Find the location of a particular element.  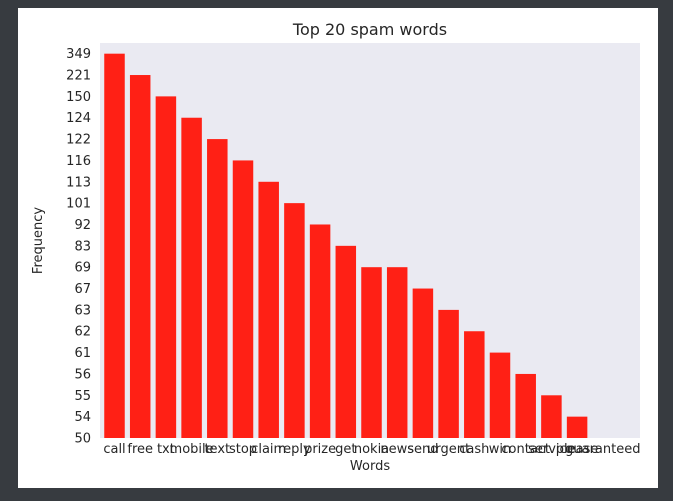

y-tick-label: 221 is located at coordinates (78, 76).